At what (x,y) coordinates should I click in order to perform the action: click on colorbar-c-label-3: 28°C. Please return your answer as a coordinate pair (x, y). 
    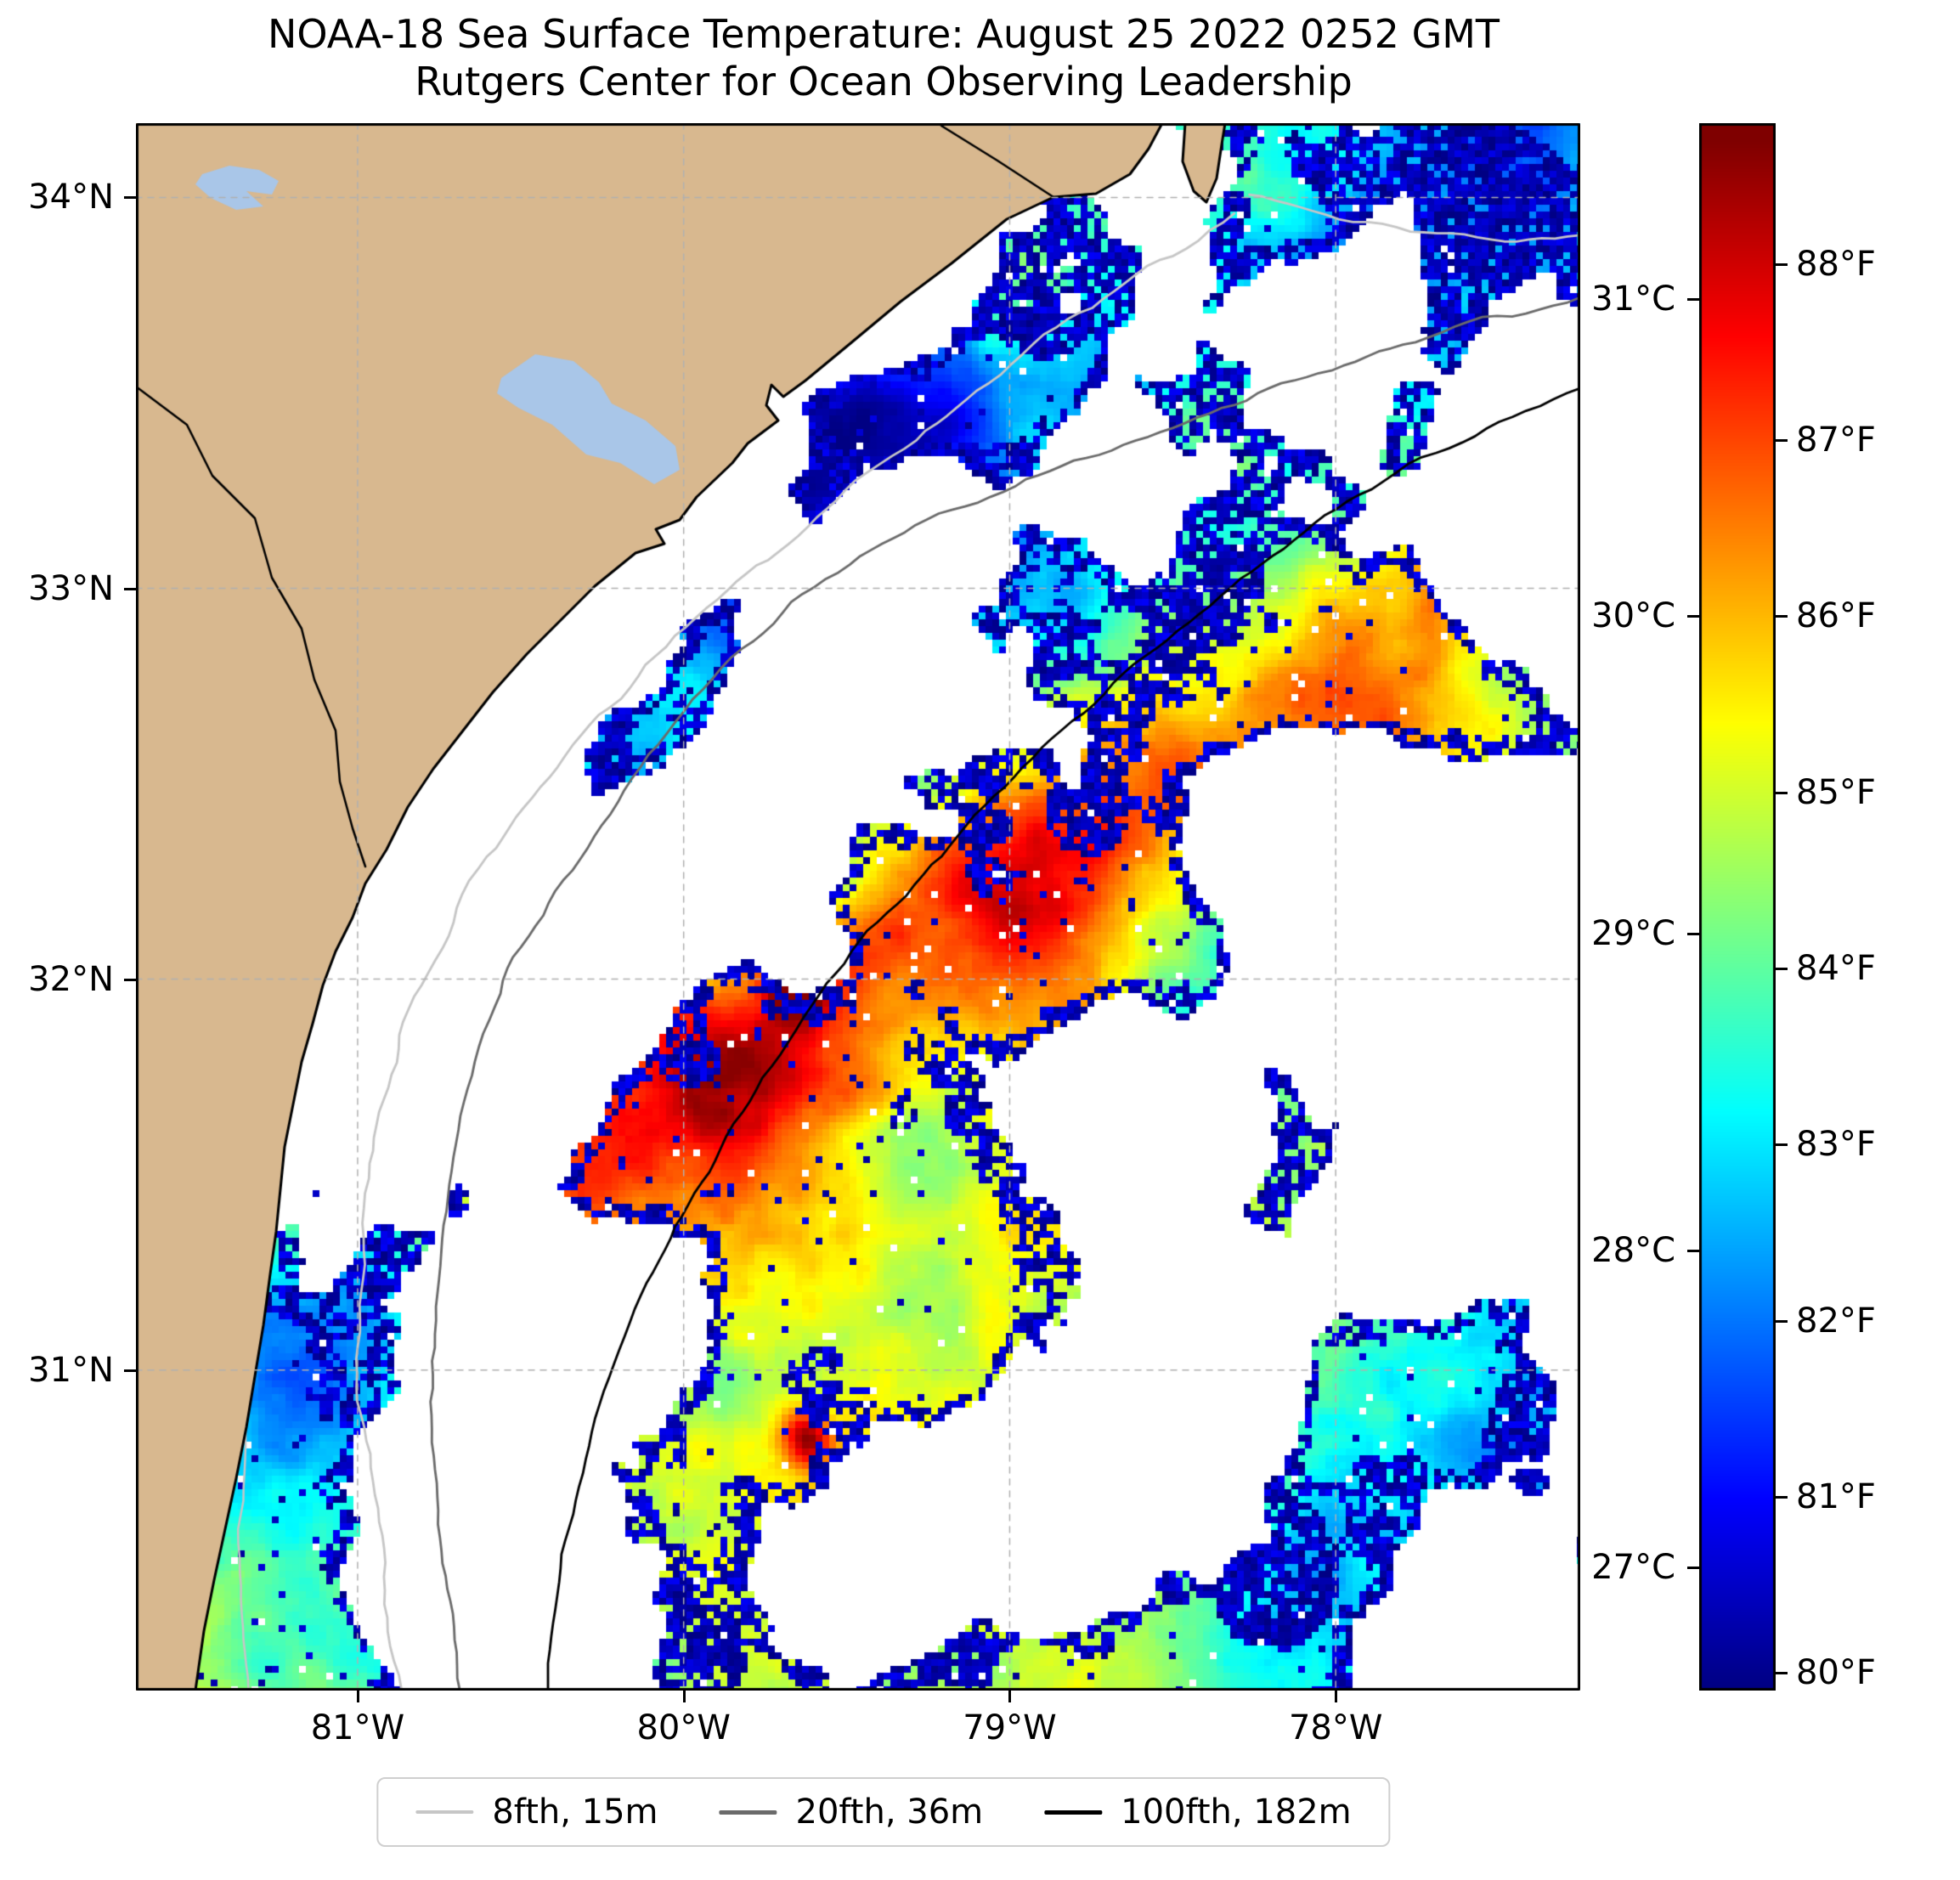
    Looking at the image, I should click on (1633, 1250).